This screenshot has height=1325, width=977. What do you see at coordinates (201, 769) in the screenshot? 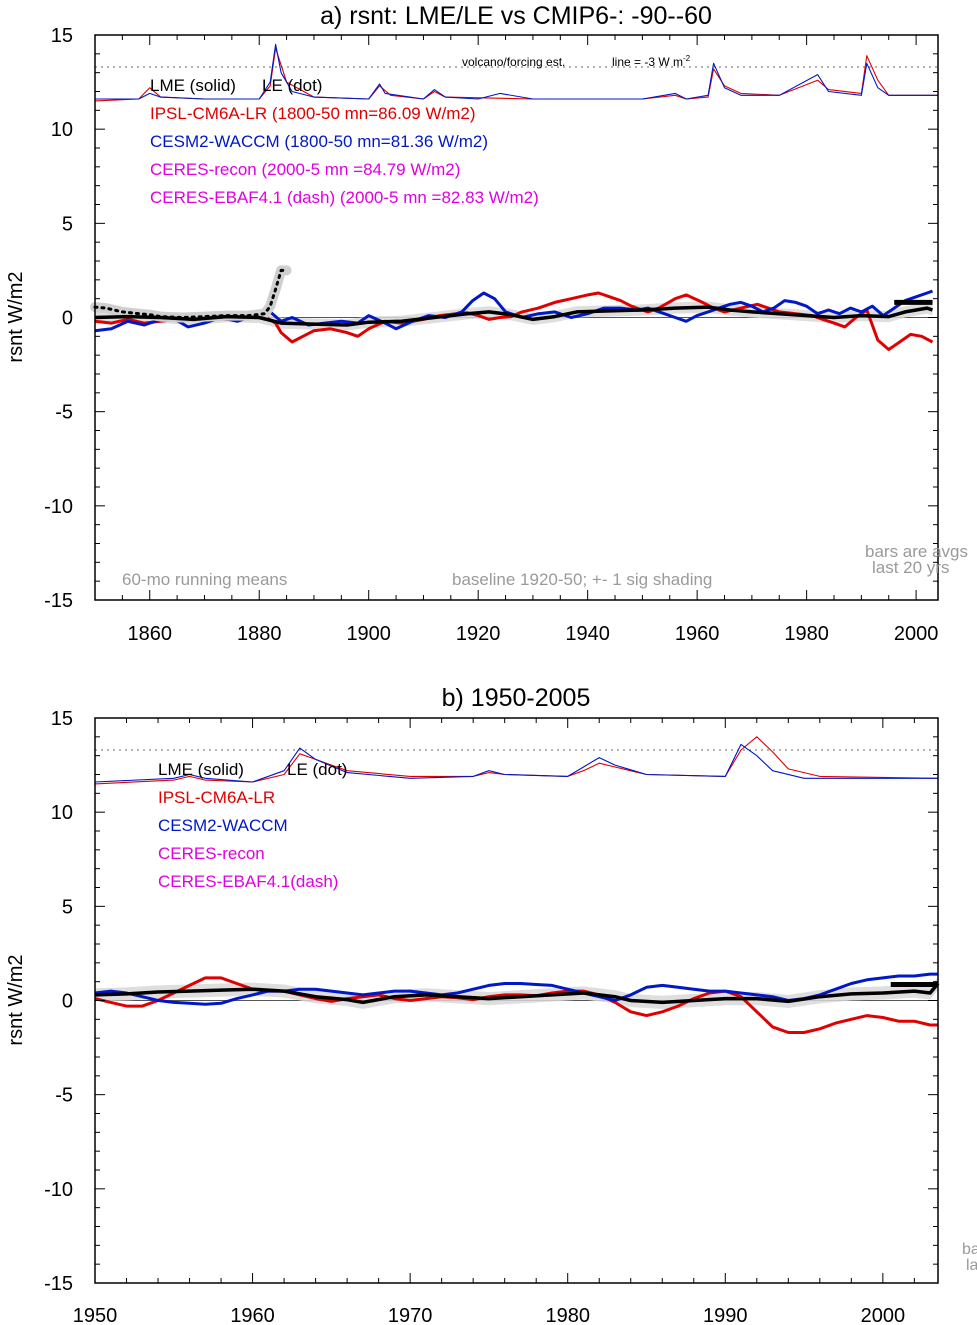
I see `panel-b-legend-lme: LME (solid)` at bounding box center [201, 769].